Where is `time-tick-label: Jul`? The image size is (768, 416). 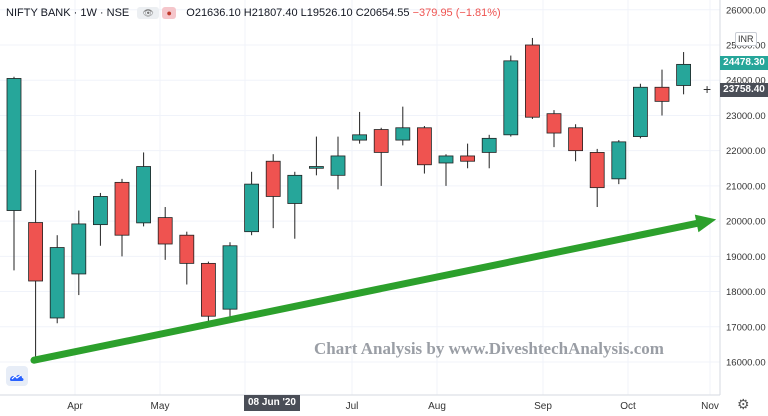 time-tick-label: Jul is located at coordinates (352, 406).